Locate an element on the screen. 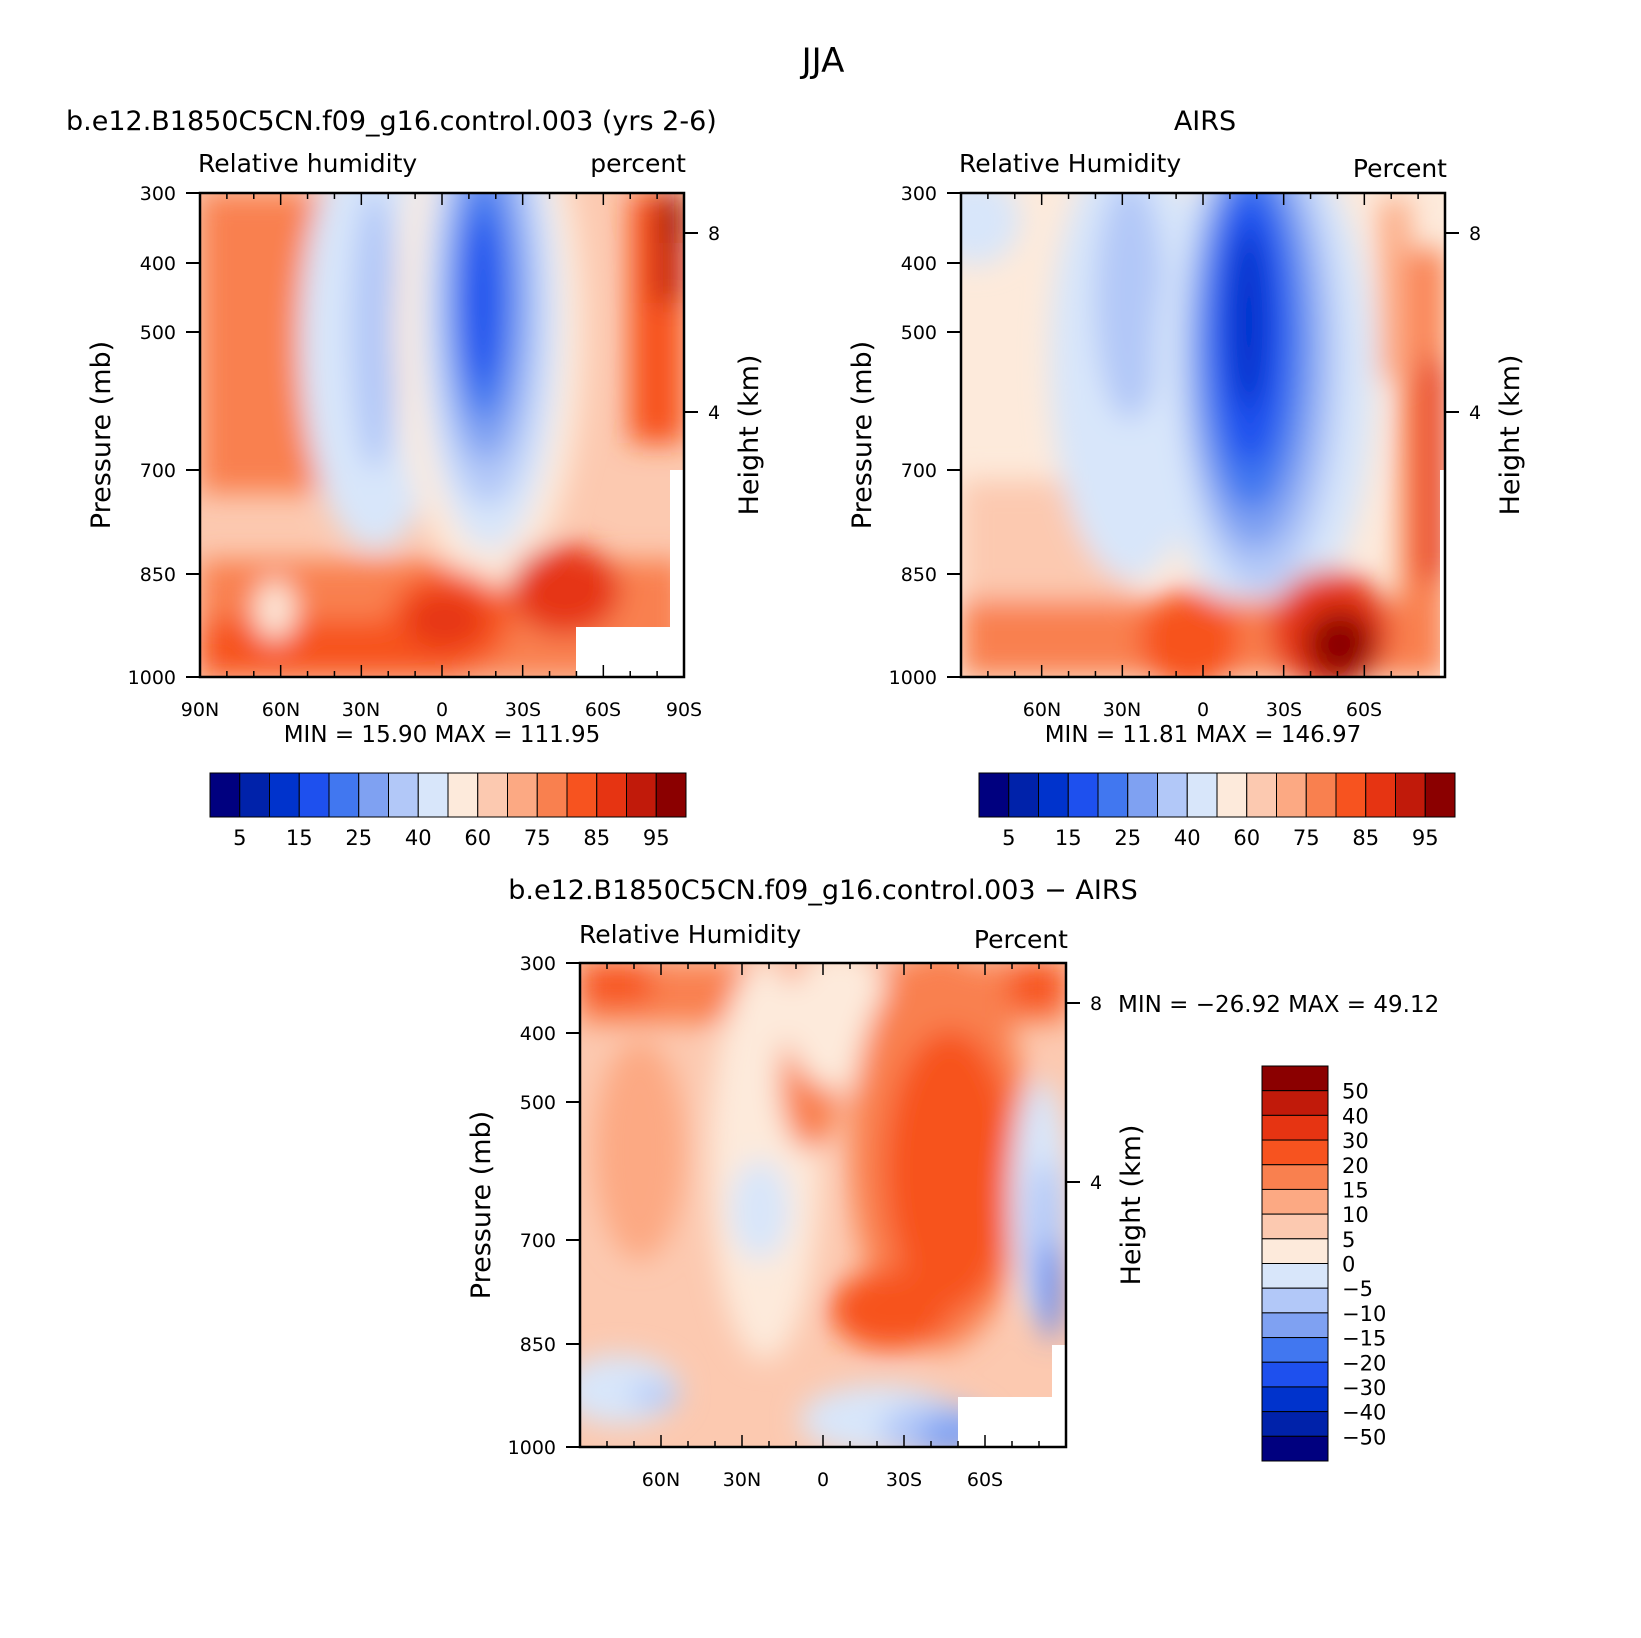  panel-right-xtick-0: 0 is located at coordinates (1203, 710).